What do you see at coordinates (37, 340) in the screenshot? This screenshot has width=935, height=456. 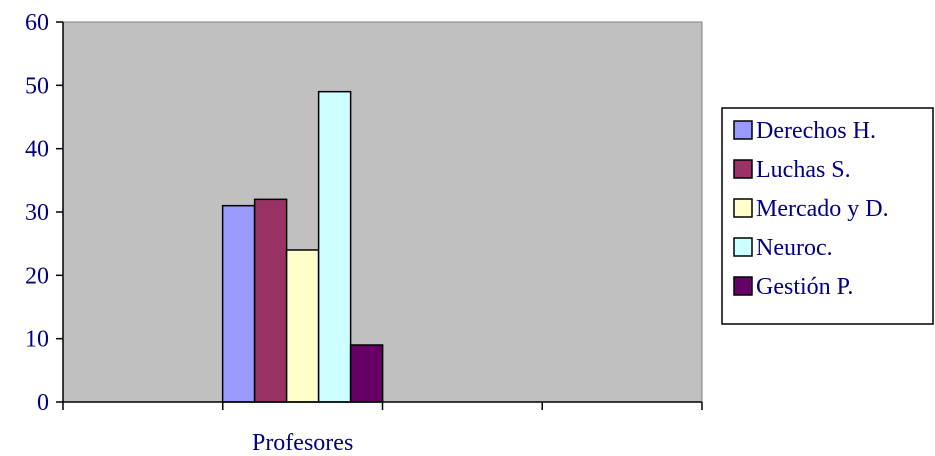 I see `y-tick-label: 10` at bounding box center [37, 340].